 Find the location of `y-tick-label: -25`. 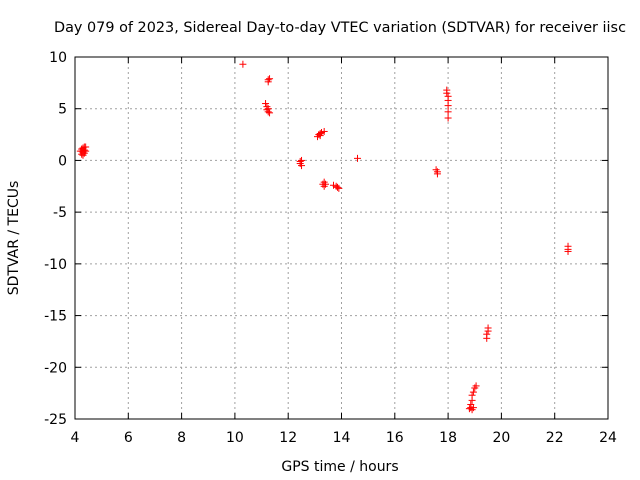

y-tick-label: -25 is located at coordinates (55, 420).